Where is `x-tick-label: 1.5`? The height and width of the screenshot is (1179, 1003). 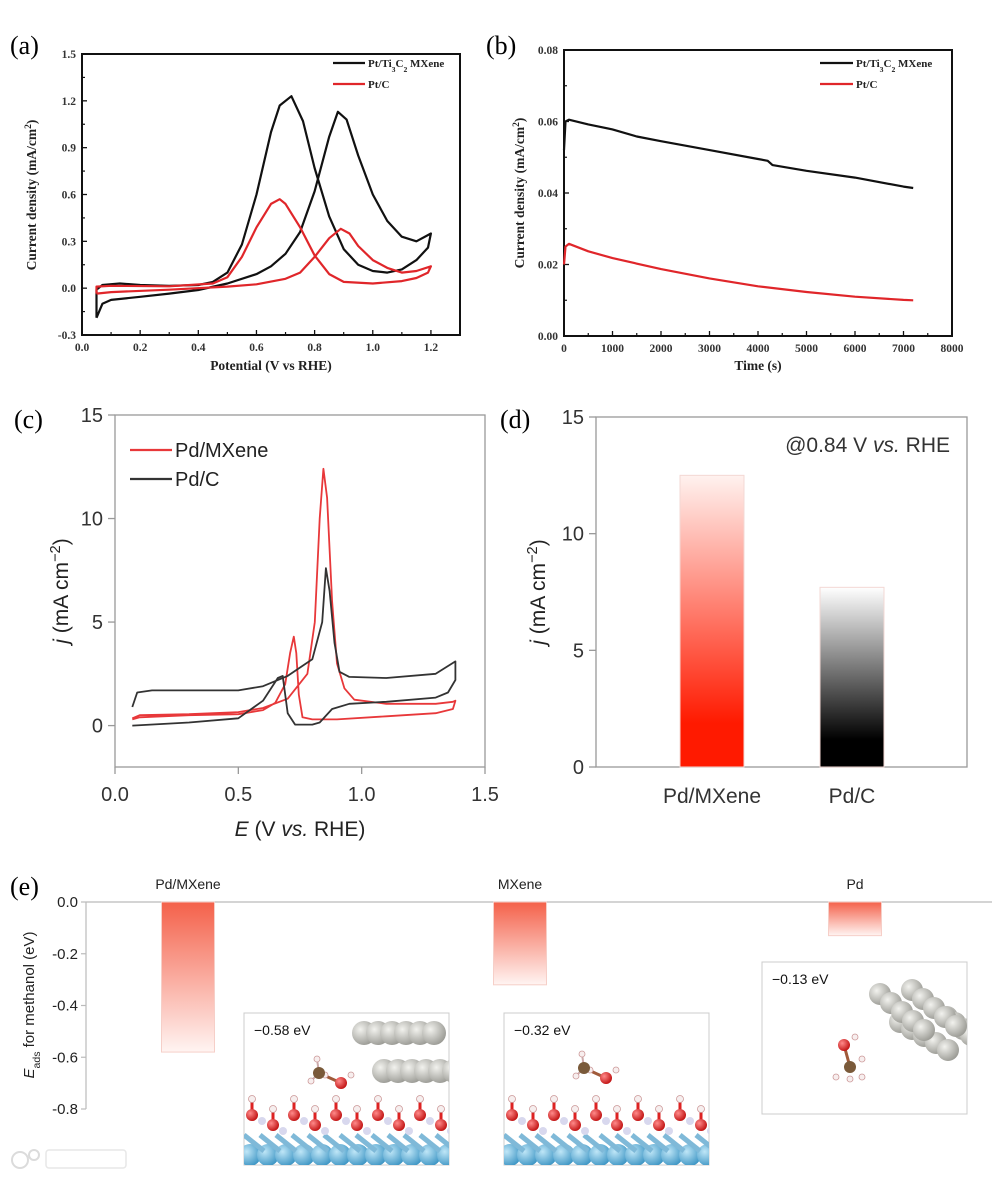
x-tick-label: 1.5 is located at coordinates (485, 795).